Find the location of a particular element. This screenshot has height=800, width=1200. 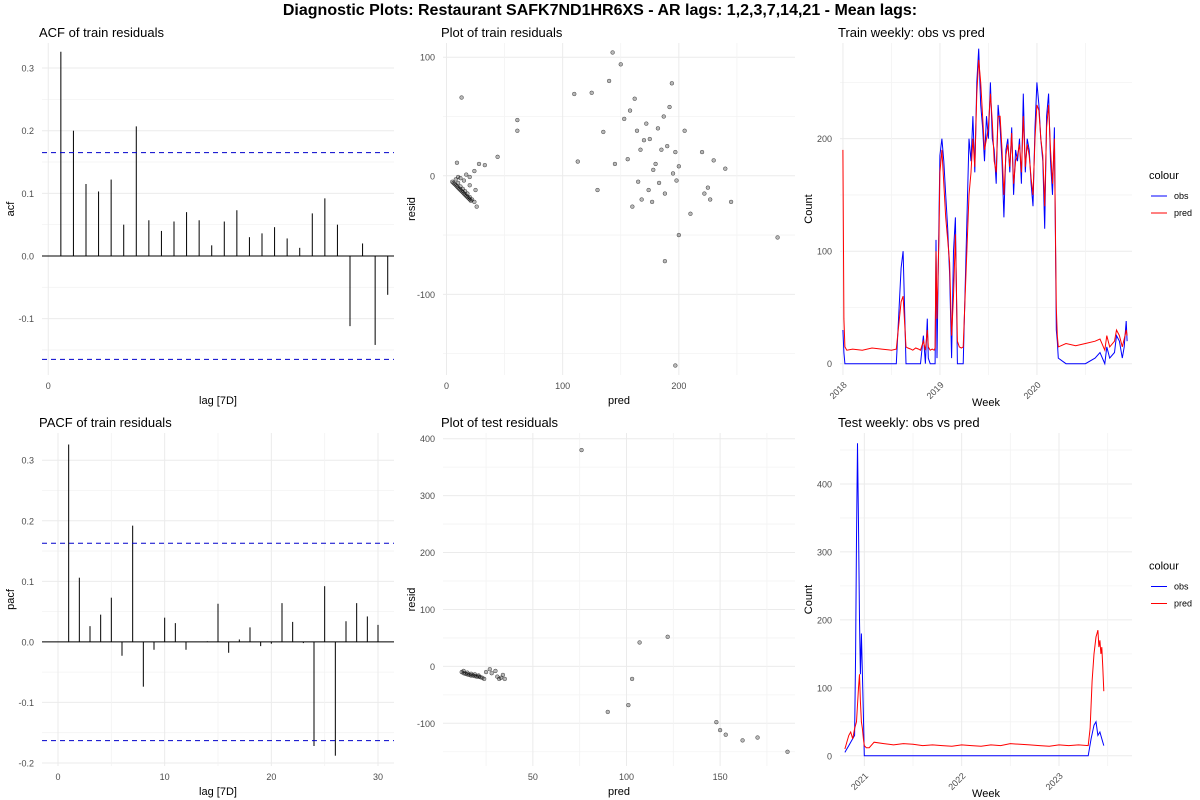

x-tick-label: 2022 is located at coordinates (956, 781).